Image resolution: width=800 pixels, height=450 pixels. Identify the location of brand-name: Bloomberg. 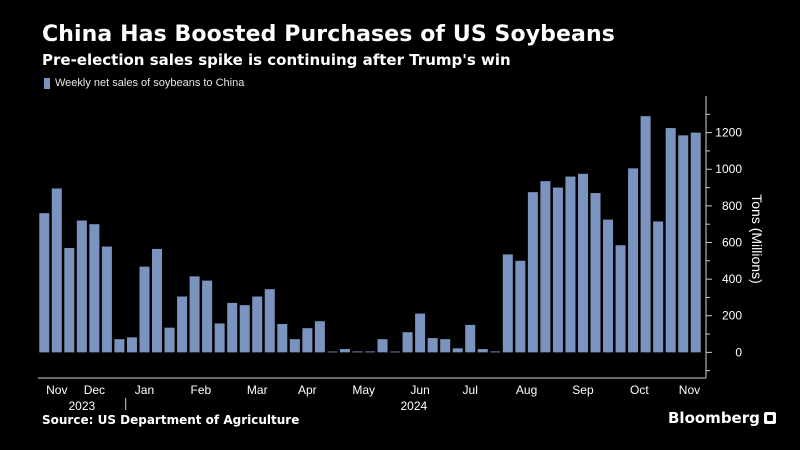
(714, 418).